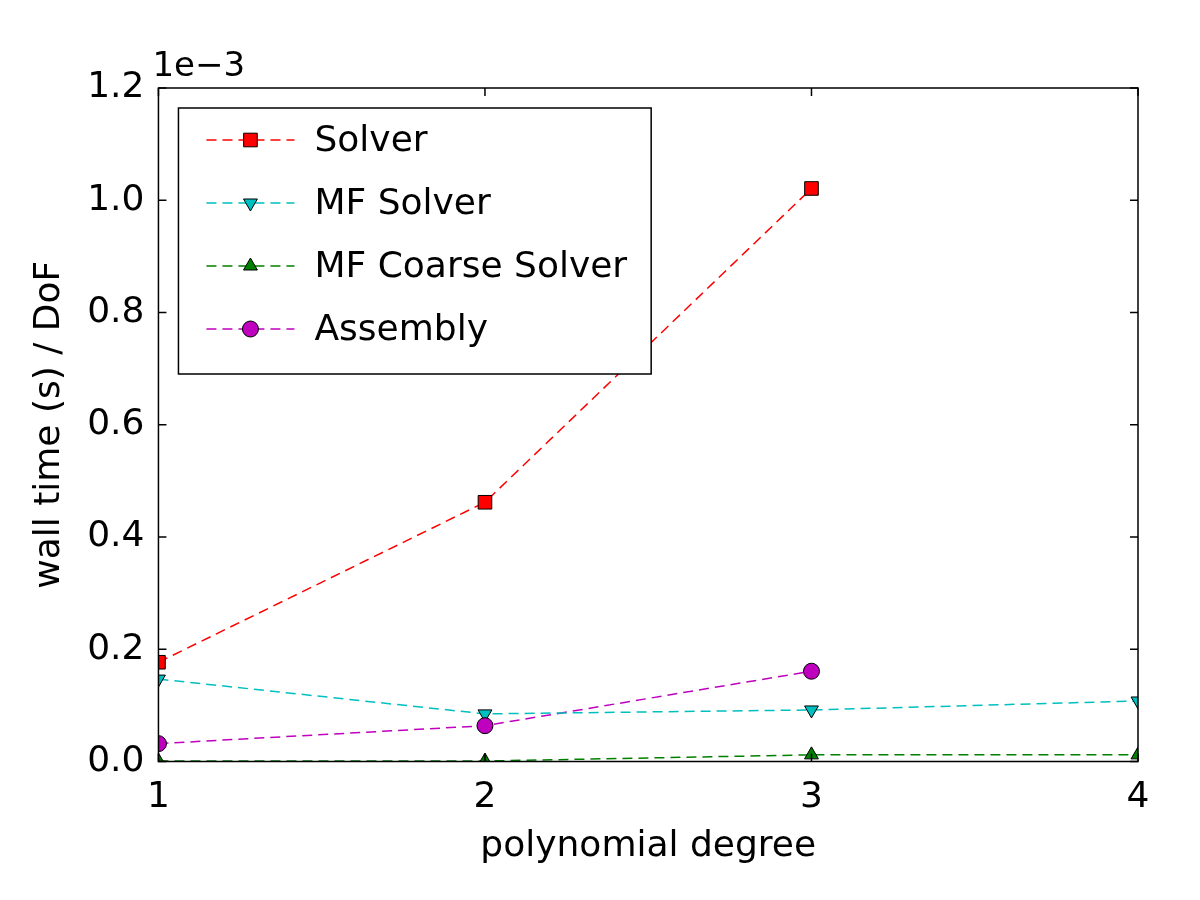  What do you see at coordinates (1138, 794) in the screenshot?
I see `x-tick-label: 4` at bounding box center [1138, 794].